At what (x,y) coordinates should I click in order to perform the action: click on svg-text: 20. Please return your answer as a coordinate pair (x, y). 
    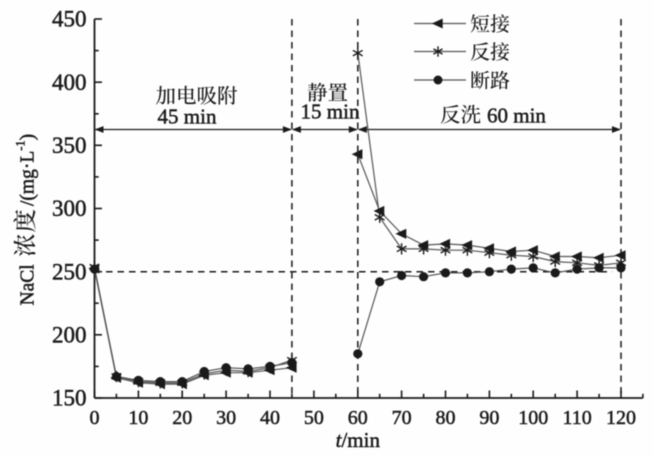
    Looking at the image, I should click on (182, 418).